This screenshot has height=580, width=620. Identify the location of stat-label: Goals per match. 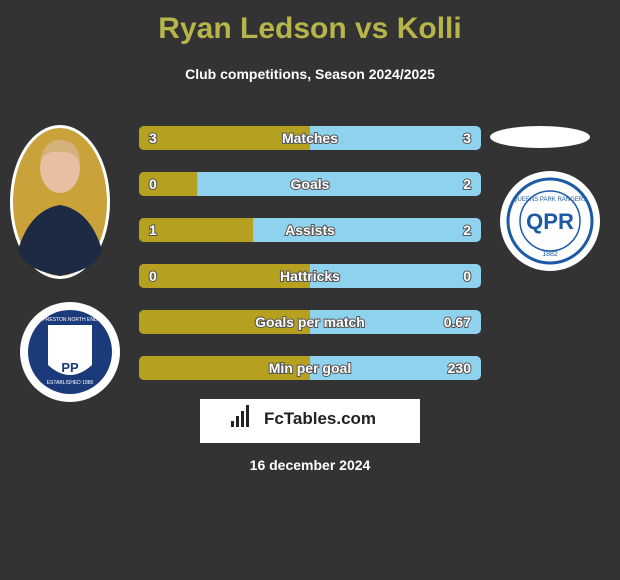
(310, 322).